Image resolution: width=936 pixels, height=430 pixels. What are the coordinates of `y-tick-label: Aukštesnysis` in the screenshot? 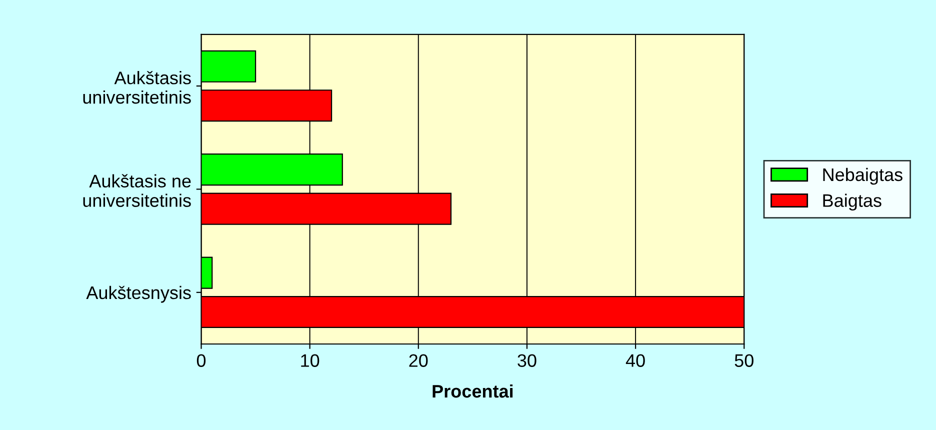 It's located at (138, 294).